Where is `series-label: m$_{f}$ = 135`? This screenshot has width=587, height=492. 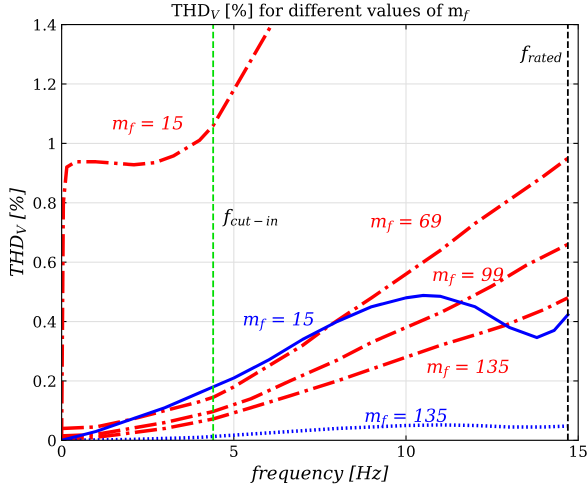
series-label: m$_{f}$ = 135 is located at coordinates (468, 369).